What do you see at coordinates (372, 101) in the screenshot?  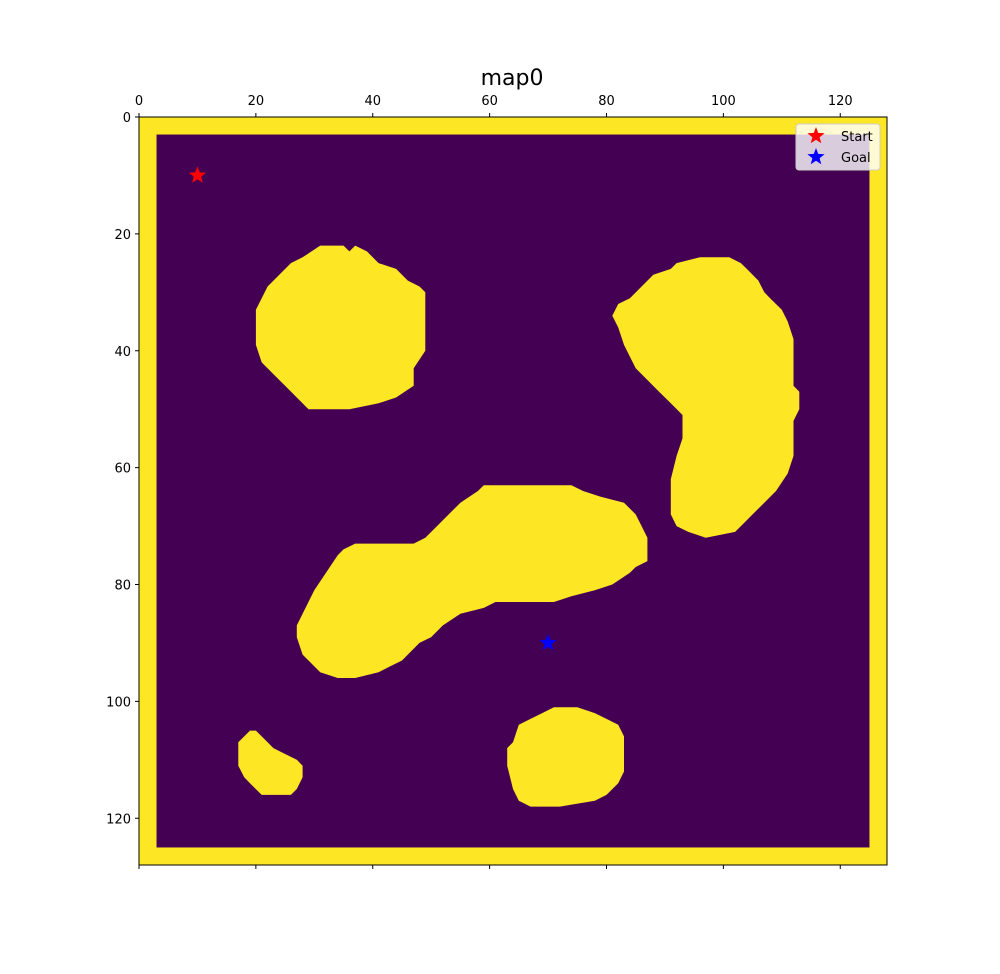 I see `x-tick-label: 40` at bounding box center [372, 101].